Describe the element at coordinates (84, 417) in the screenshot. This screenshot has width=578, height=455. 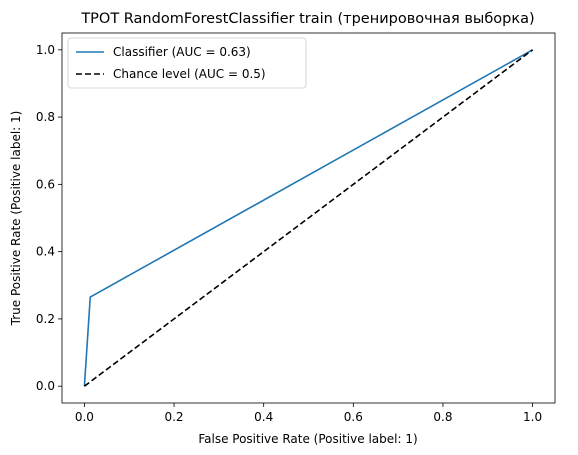
I see `x-tick-label: 0.0` at that location.